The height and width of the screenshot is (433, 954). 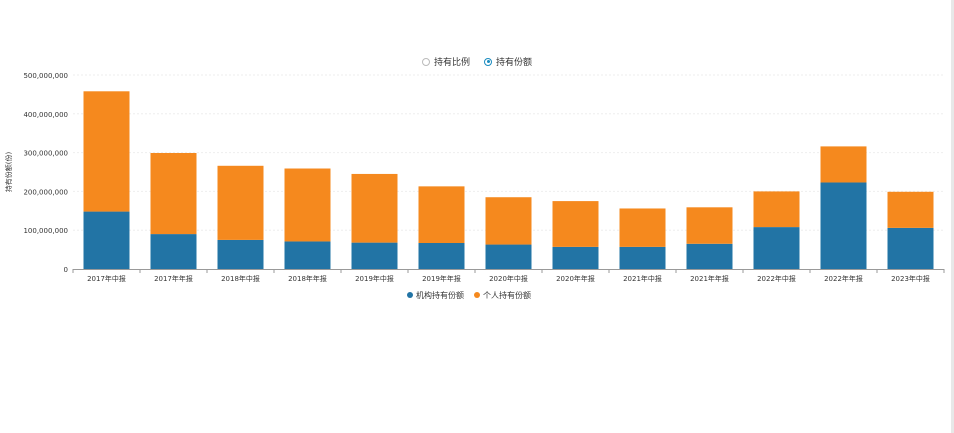 I want to click on radio-holding-shares: 持有份额, so click(x=508, y=61).